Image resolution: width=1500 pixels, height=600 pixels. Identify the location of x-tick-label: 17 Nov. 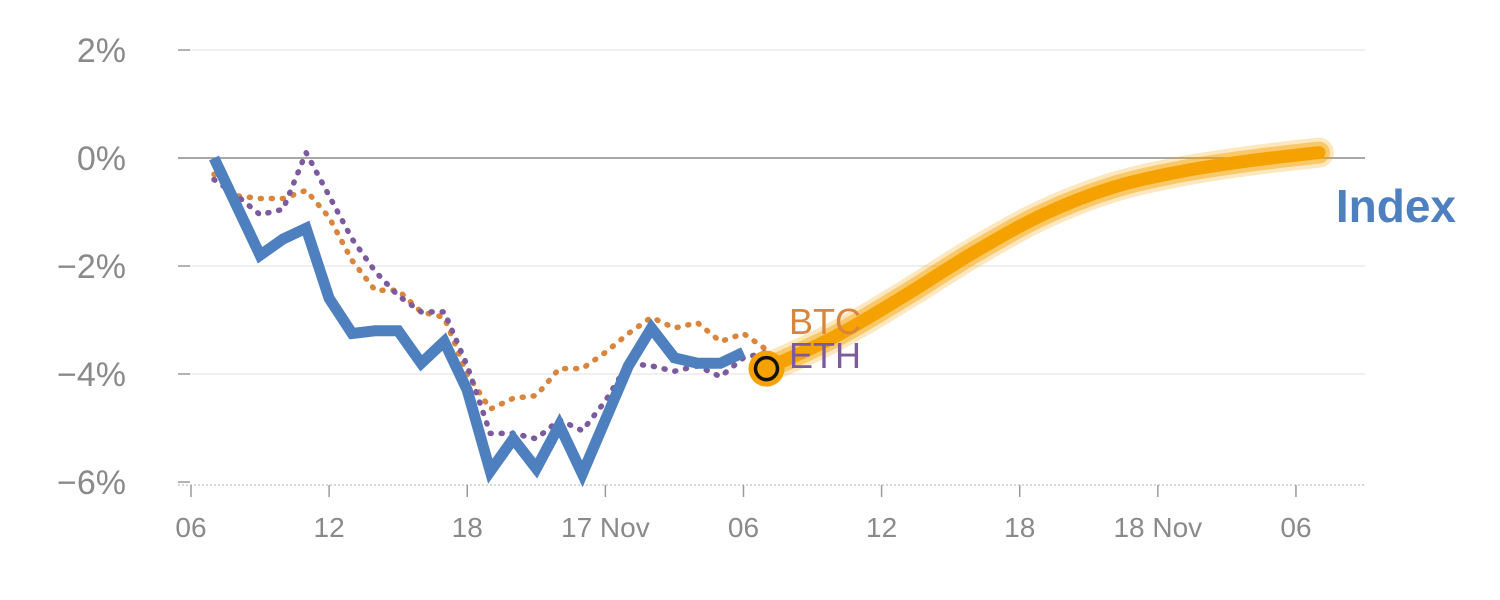
(605, 527).